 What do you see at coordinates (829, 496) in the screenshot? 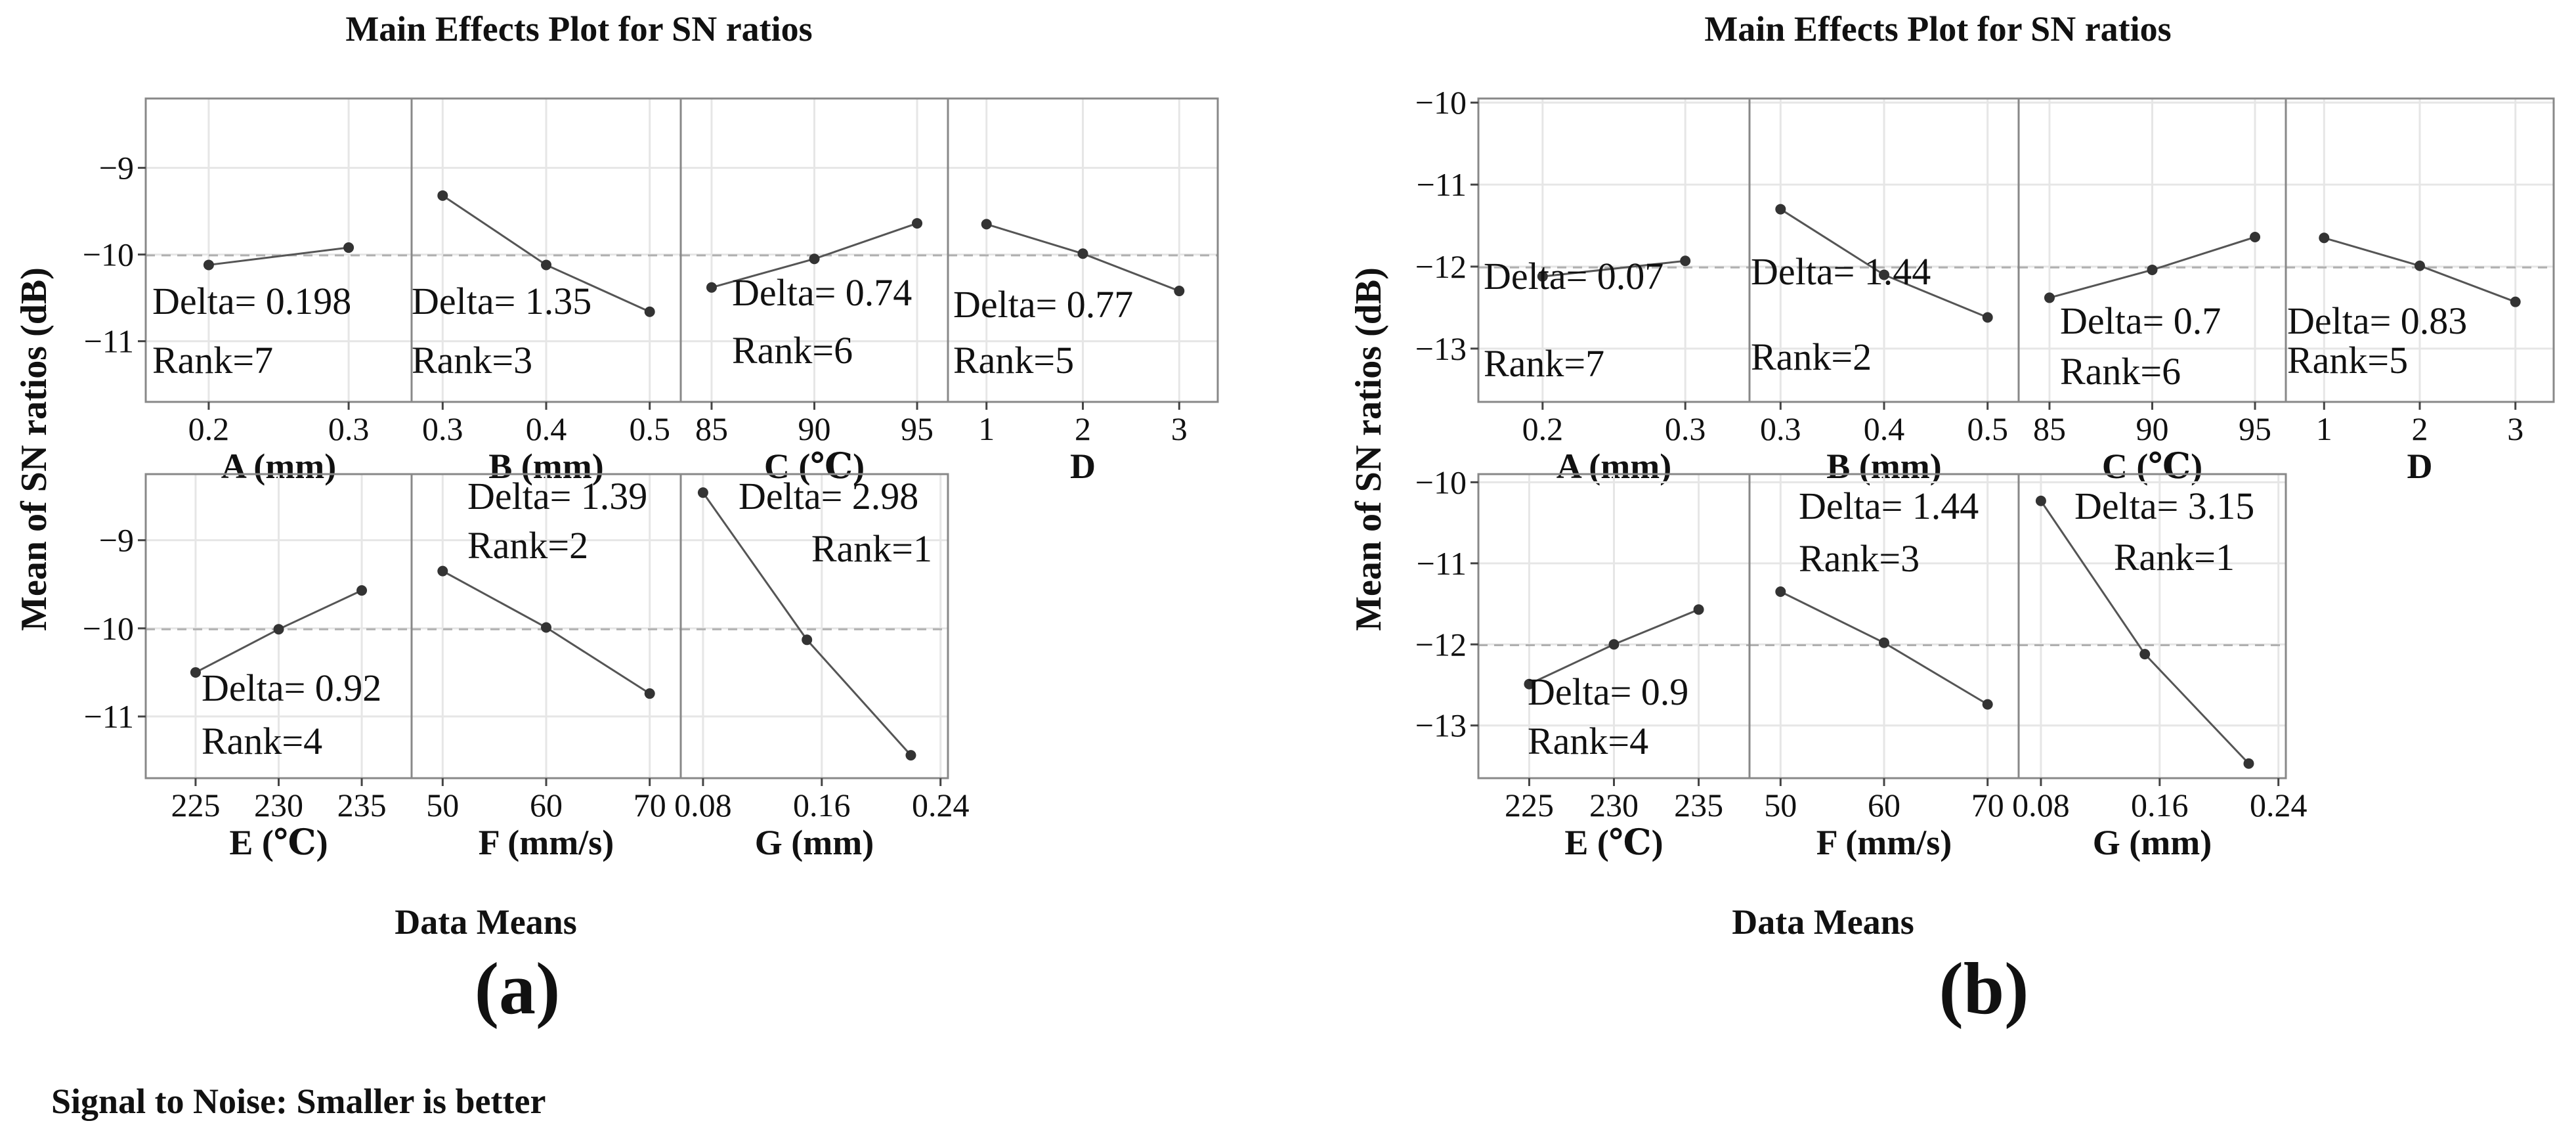
I see `delta-annotation: Delta= 2.98` at bounding box center [829, 496].